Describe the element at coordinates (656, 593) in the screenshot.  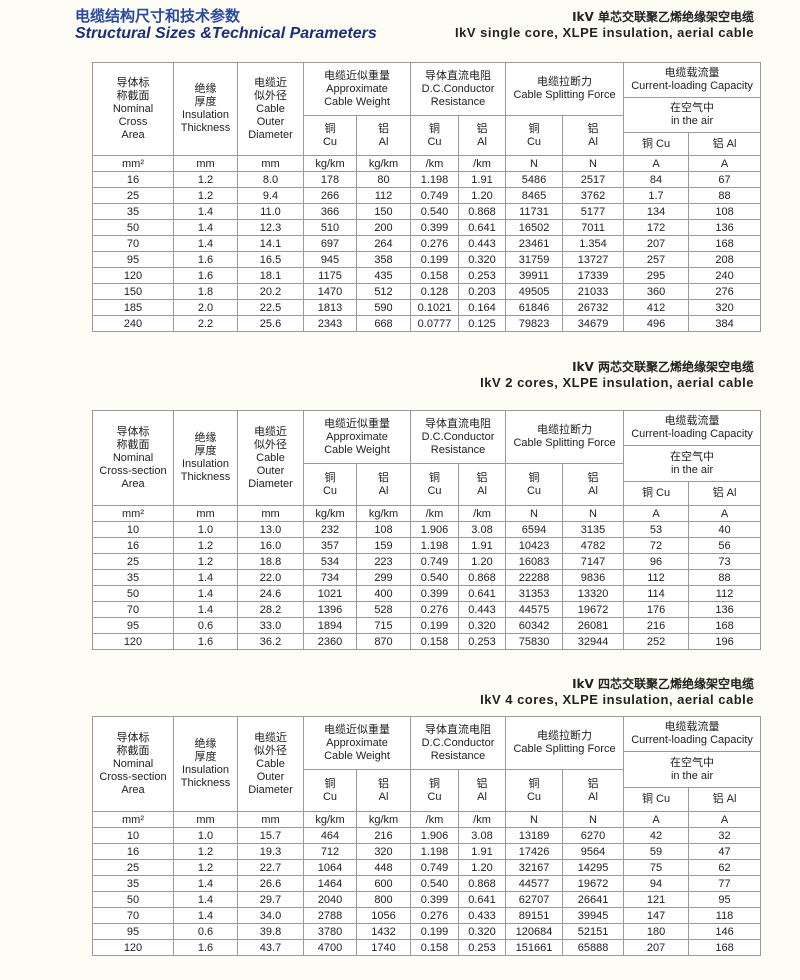
I see `data-cell: 114` at that location.